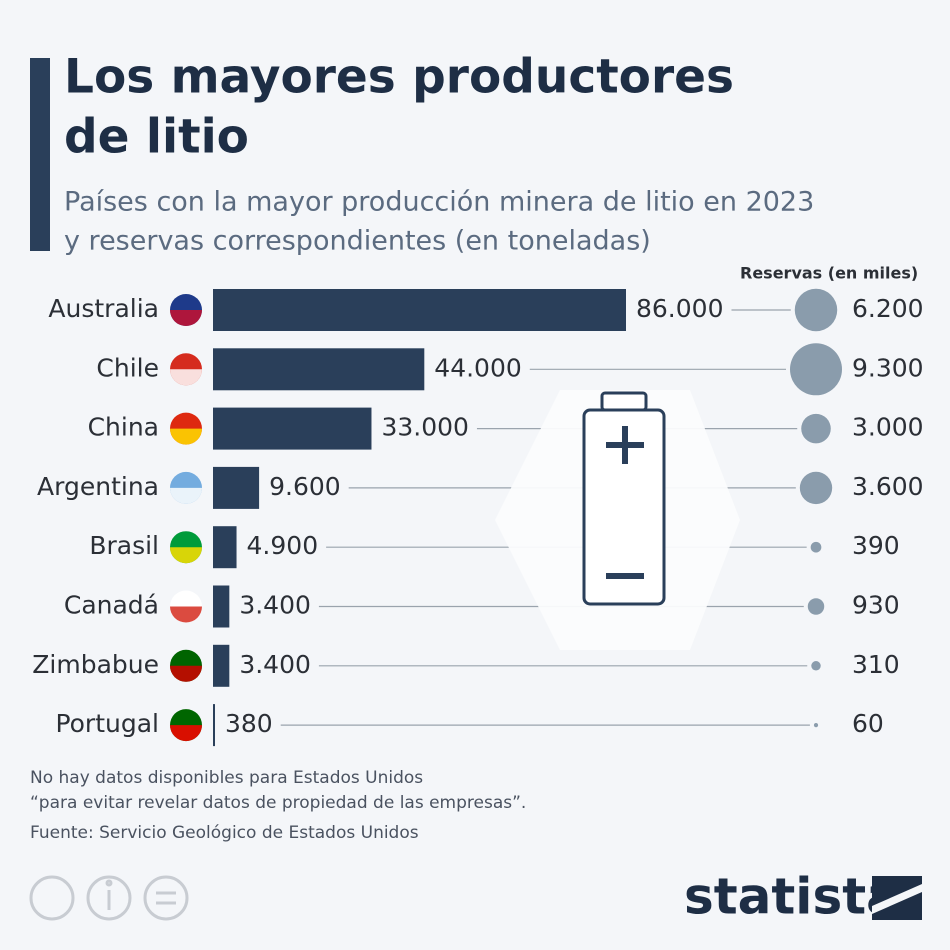 The image size is (950, 950). I want to click on category-label: China, so click(123, 427).